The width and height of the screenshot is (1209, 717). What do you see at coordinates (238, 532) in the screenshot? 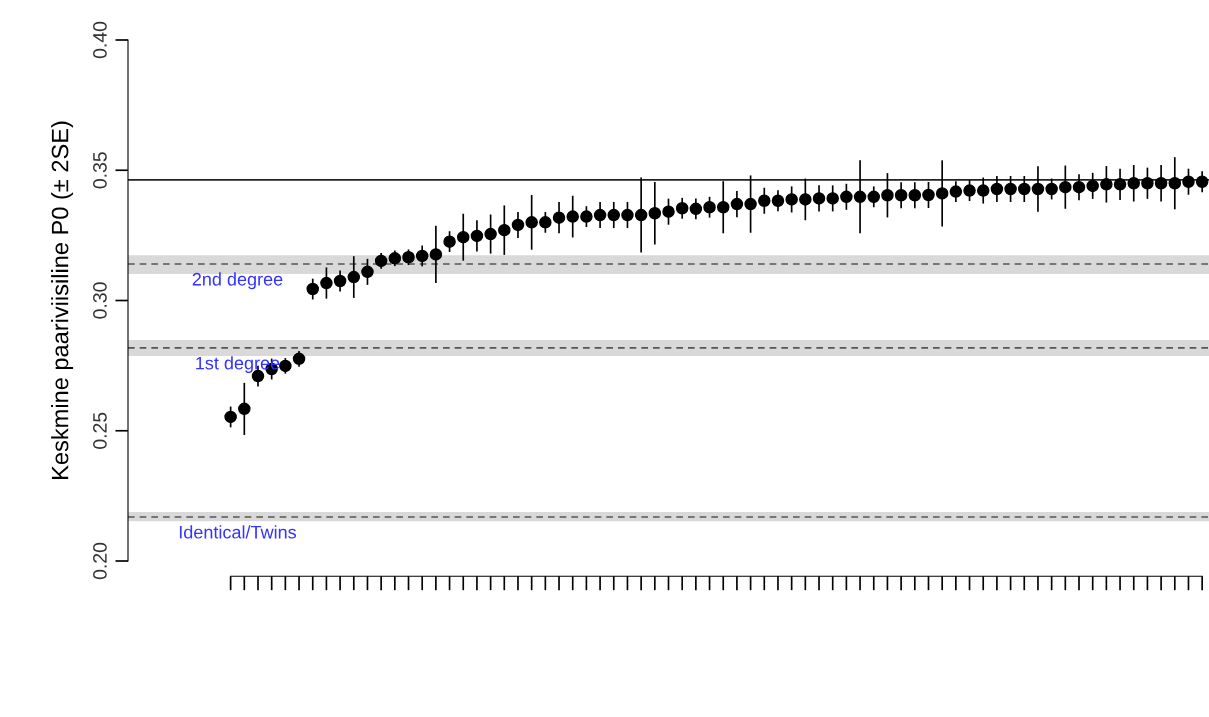
I see `ref-line-label: Identical/Twins` at bounding box center [238, 532].